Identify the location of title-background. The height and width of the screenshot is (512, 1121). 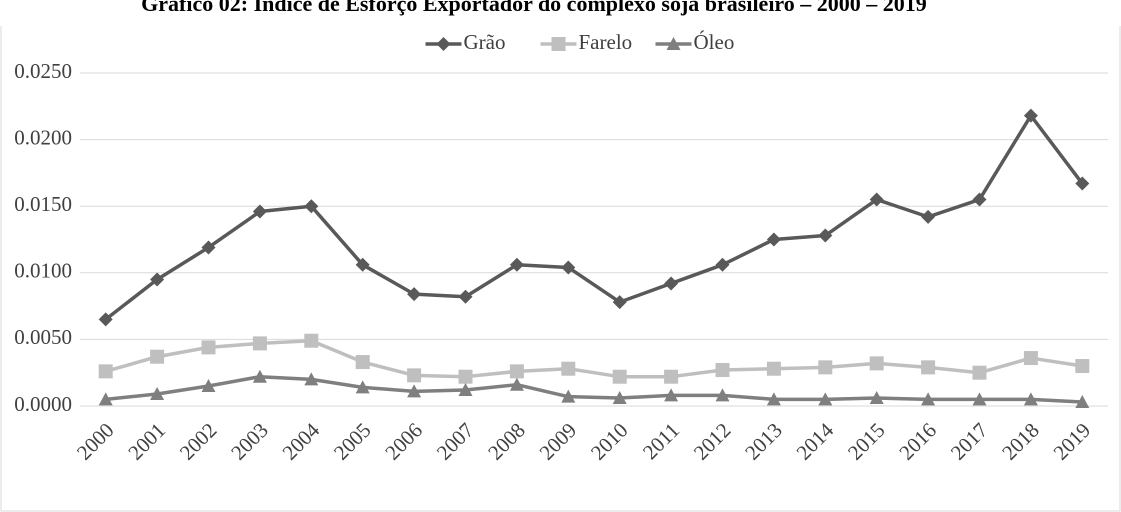
(560, 13).